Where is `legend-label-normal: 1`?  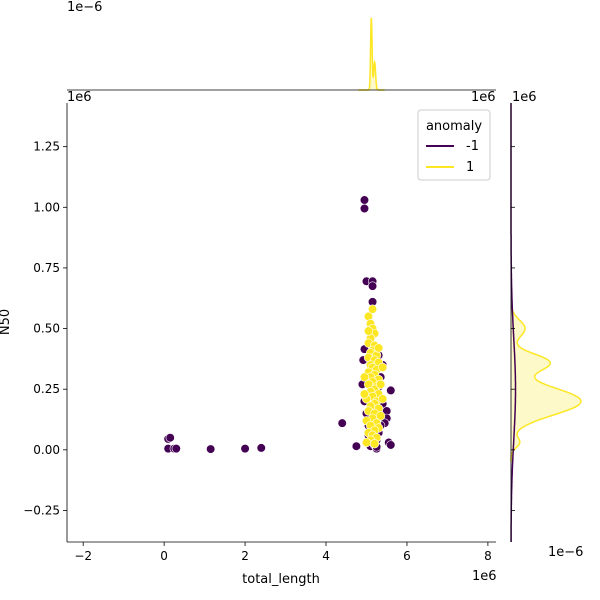
legend-label-normal: 1 is located at coordinates (470, 167).